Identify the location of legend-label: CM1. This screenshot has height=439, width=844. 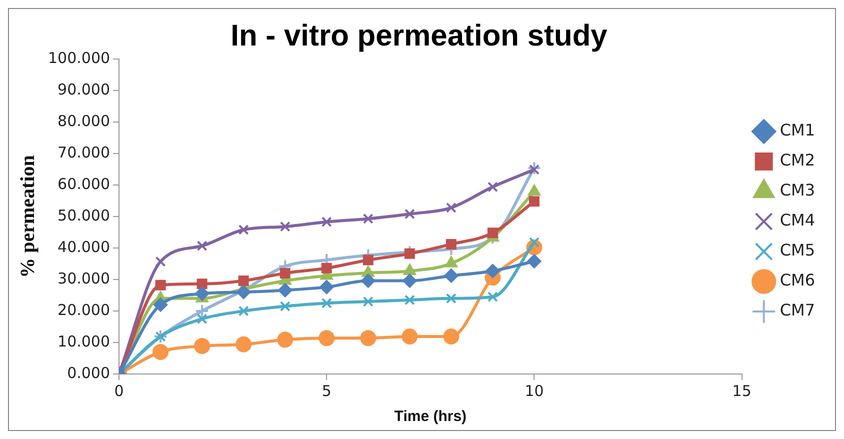
(797, 130).